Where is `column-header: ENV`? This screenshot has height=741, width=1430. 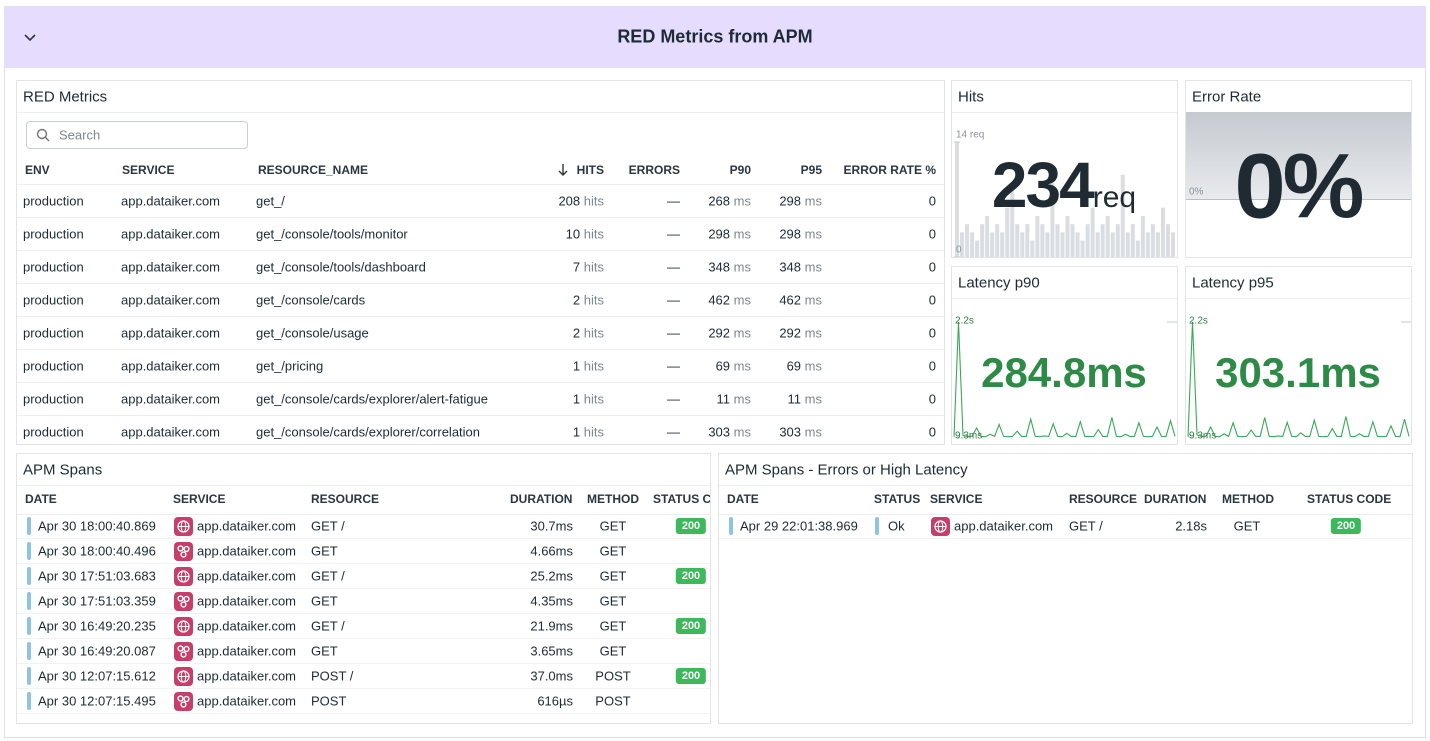 column-header: ENV is located at coordinates (37, 170).